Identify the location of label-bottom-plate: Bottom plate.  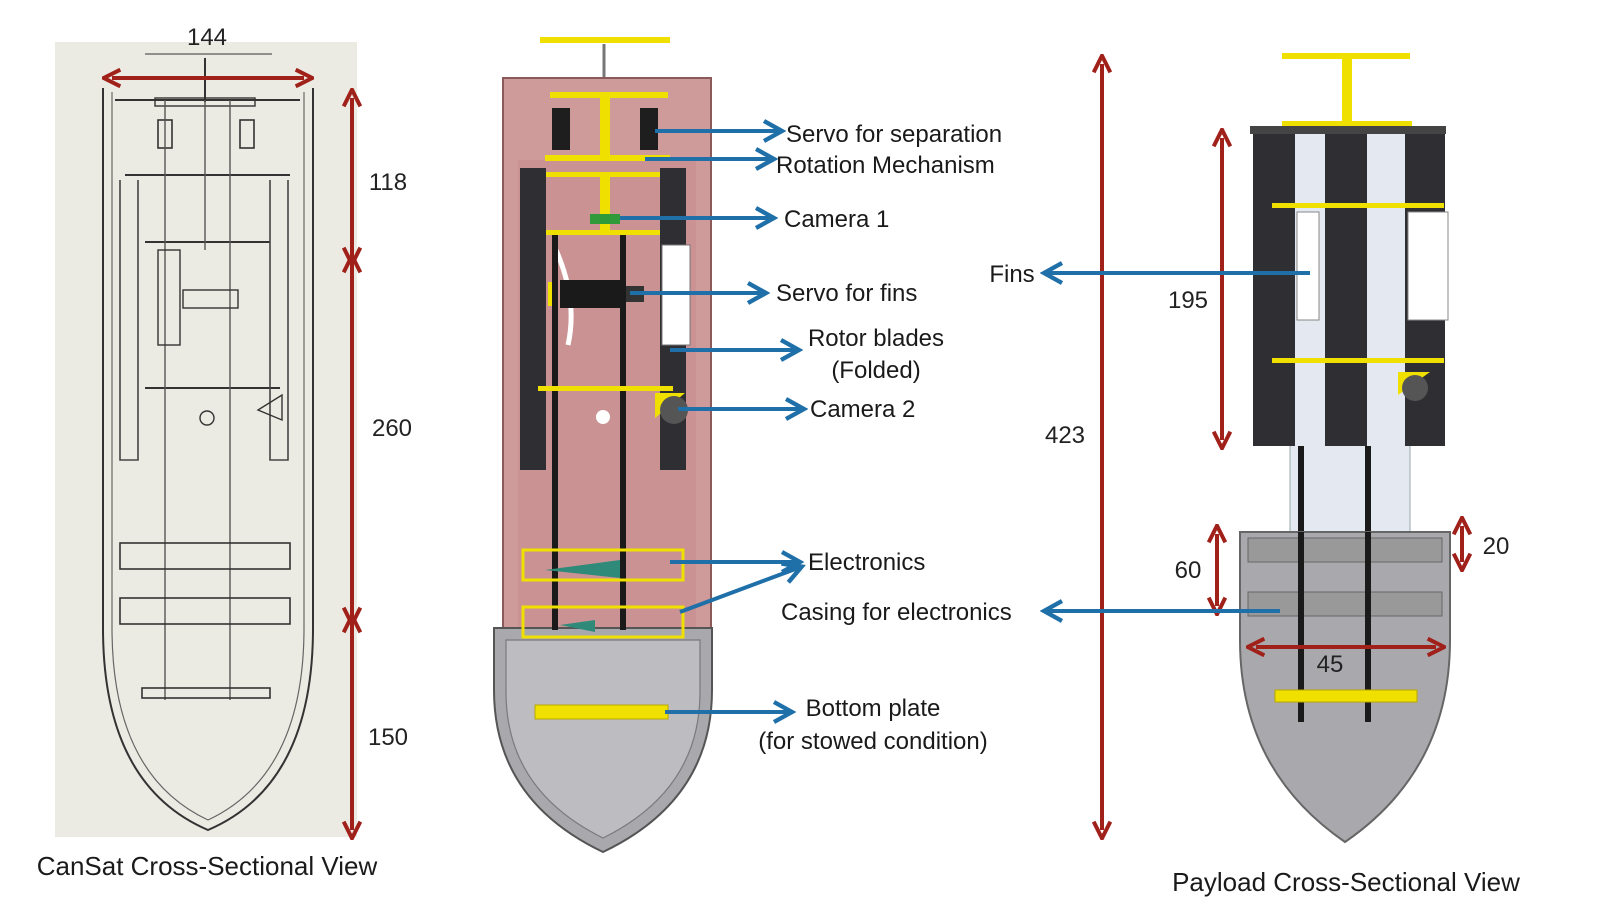
(873, 708).